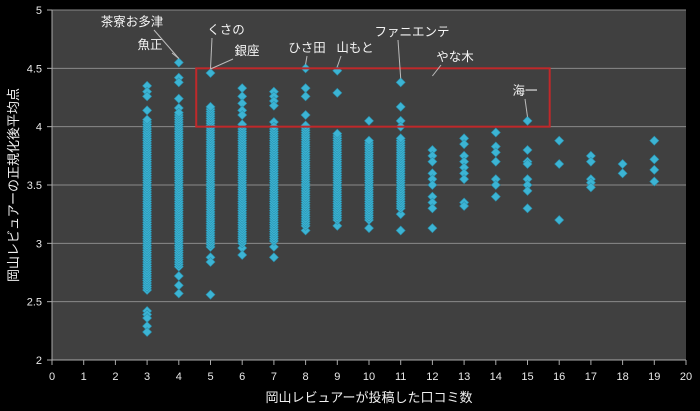  Describe the element at coordinates (210, 377) in the screenshot. I see `x-tick-label: 5` at that location.